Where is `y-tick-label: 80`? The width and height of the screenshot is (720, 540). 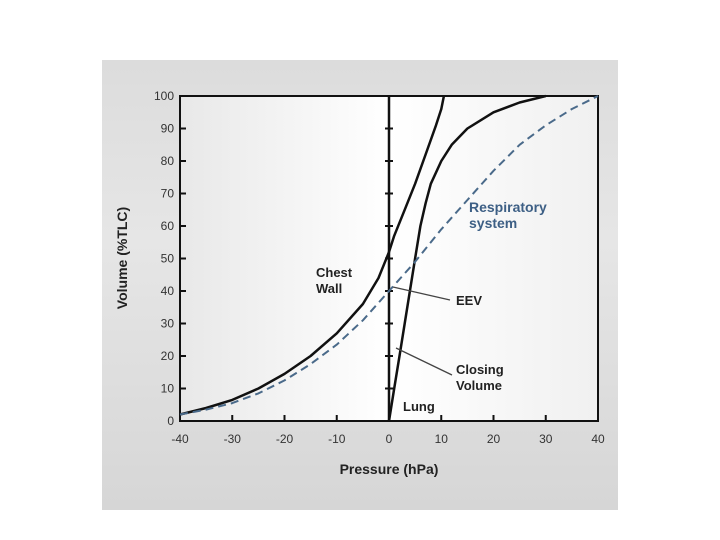
y-tick-label: 80 is located at coordinates (168, 161).